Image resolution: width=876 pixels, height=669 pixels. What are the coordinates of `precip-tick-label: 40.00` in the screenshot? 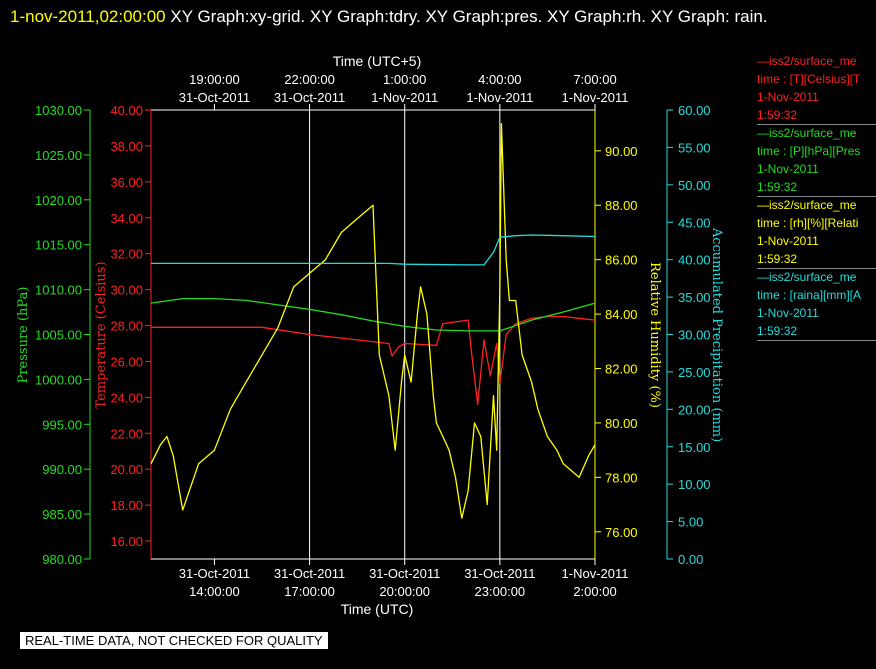 It's located at (694, 260).